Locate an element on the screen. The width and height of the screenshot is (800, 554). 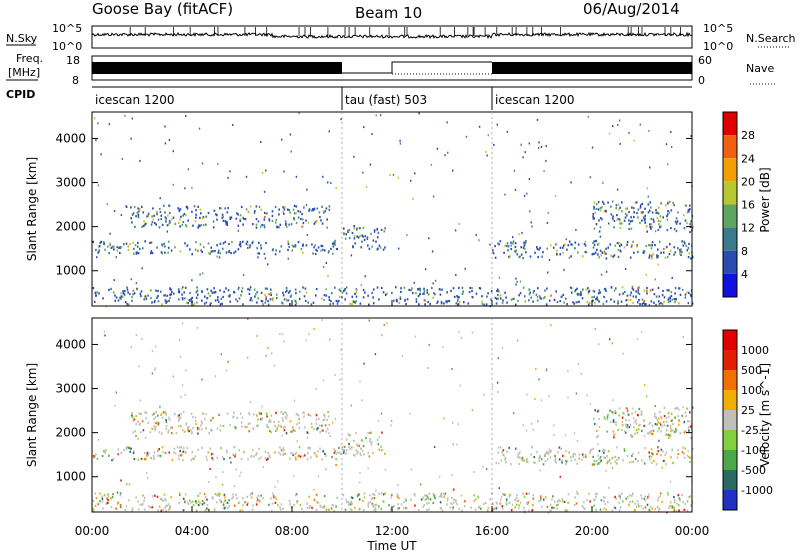
y-tick-label: 2000 is located at coordinates (70, 433).